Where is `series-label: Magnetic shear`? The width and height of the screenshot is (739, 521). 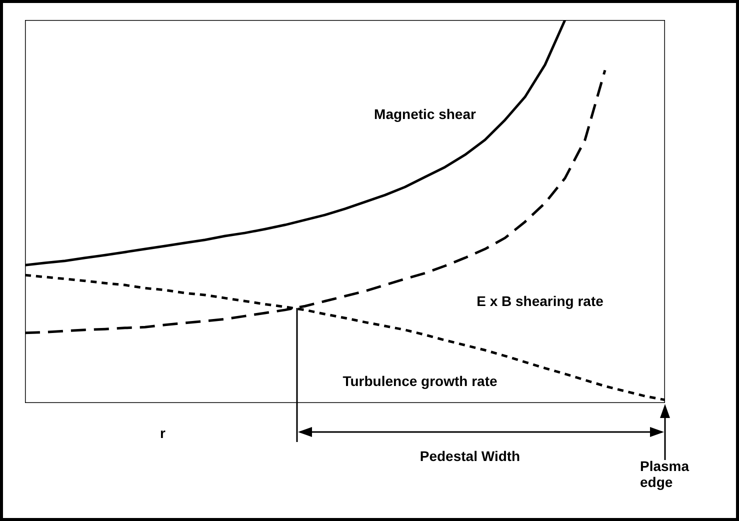
series-label: Magnetic shear is located at coordinates (425, 114).